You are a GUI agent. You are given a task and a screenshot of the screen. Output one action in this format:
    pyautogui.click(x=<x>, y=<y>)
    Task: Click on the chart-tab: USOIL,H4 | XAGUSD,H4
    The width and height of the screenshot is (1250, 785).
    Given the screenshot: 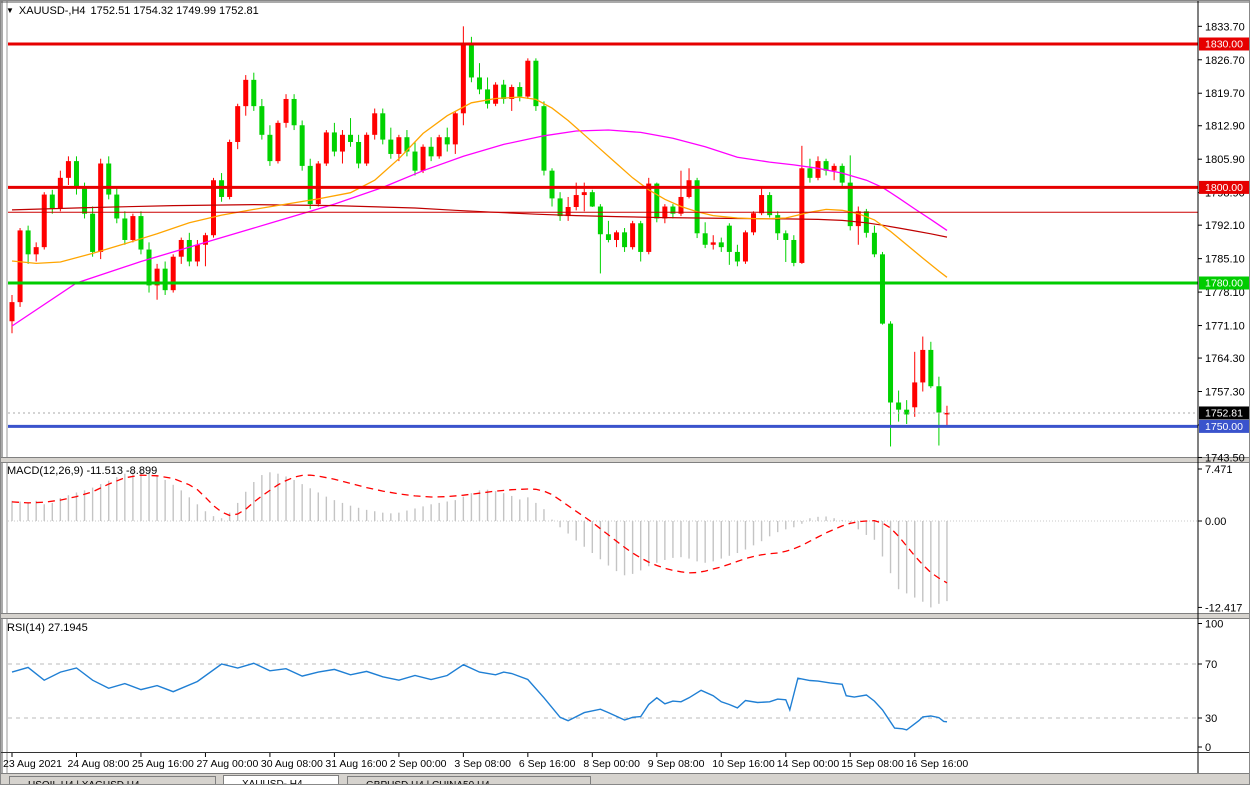 What is the action you would take?
    pyautogui.click(x=112, y=780)
    